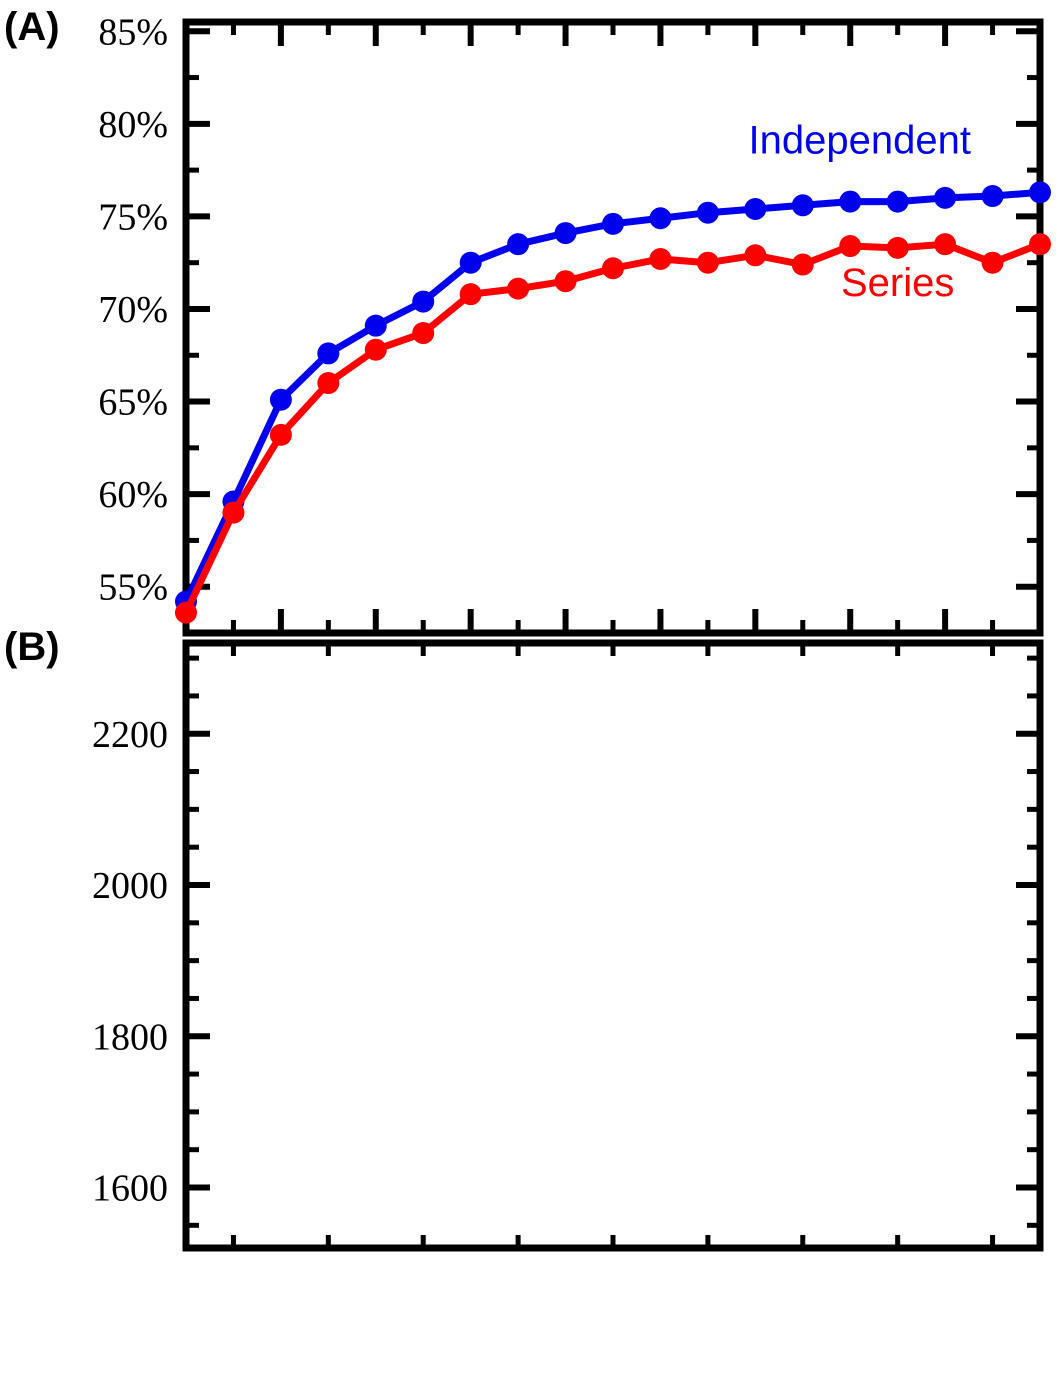 Image resolution: width=1064 pixels, height=1382 pixels. I want to click on y-tick-label: 1800, so click(130, 1037).